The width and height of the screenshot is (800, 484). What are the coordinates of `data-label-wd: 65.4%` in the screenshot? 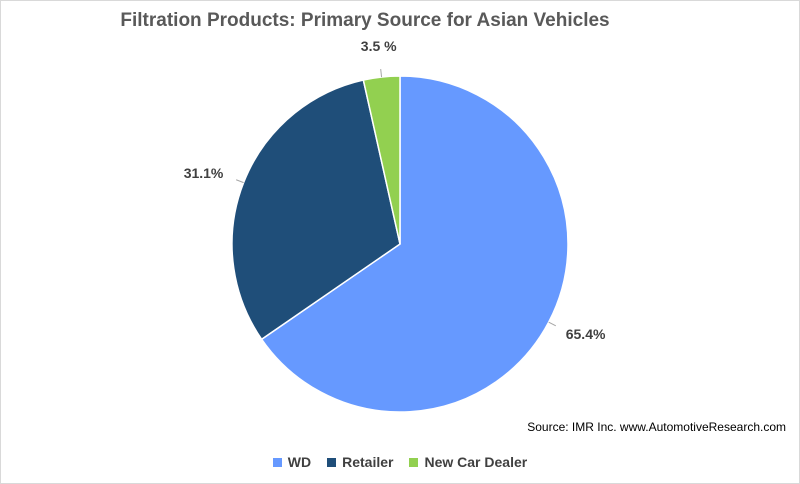 It's located at (586, 334).